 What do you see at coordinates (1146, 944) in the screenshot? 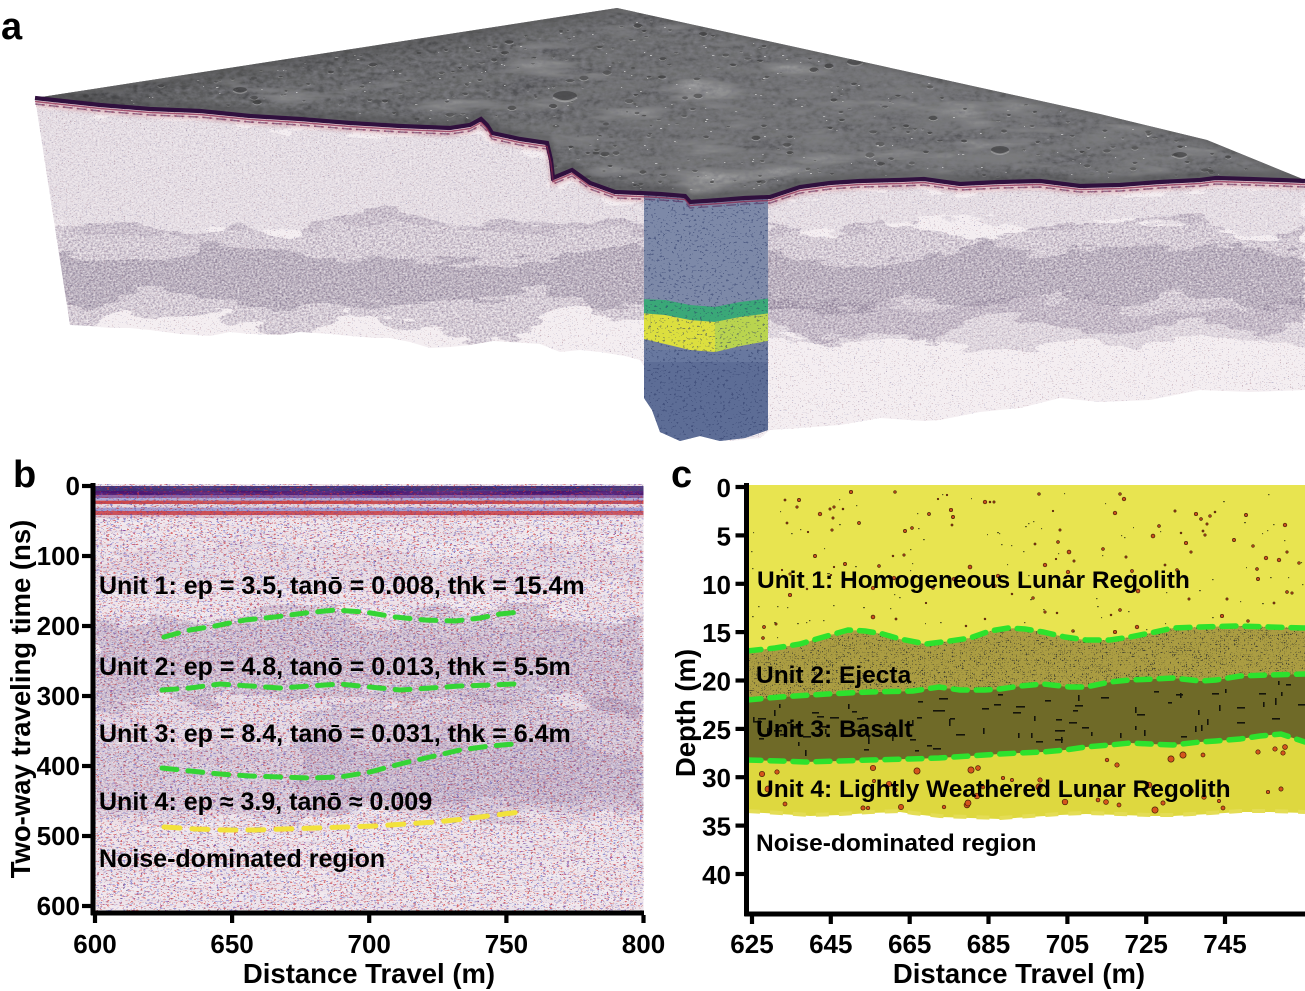
I see `svg-text: 725` at bounding box center [1146, 944].